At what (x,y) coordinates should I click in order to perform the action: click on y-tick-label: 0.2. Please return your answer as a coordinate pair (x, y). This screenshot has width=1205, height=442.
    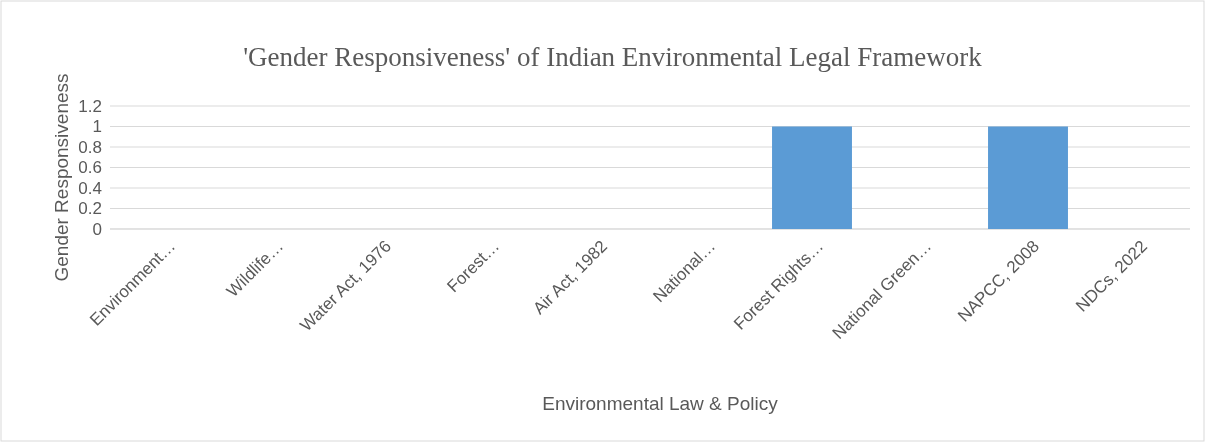
    Looking at the image, I should click on (90, 209).